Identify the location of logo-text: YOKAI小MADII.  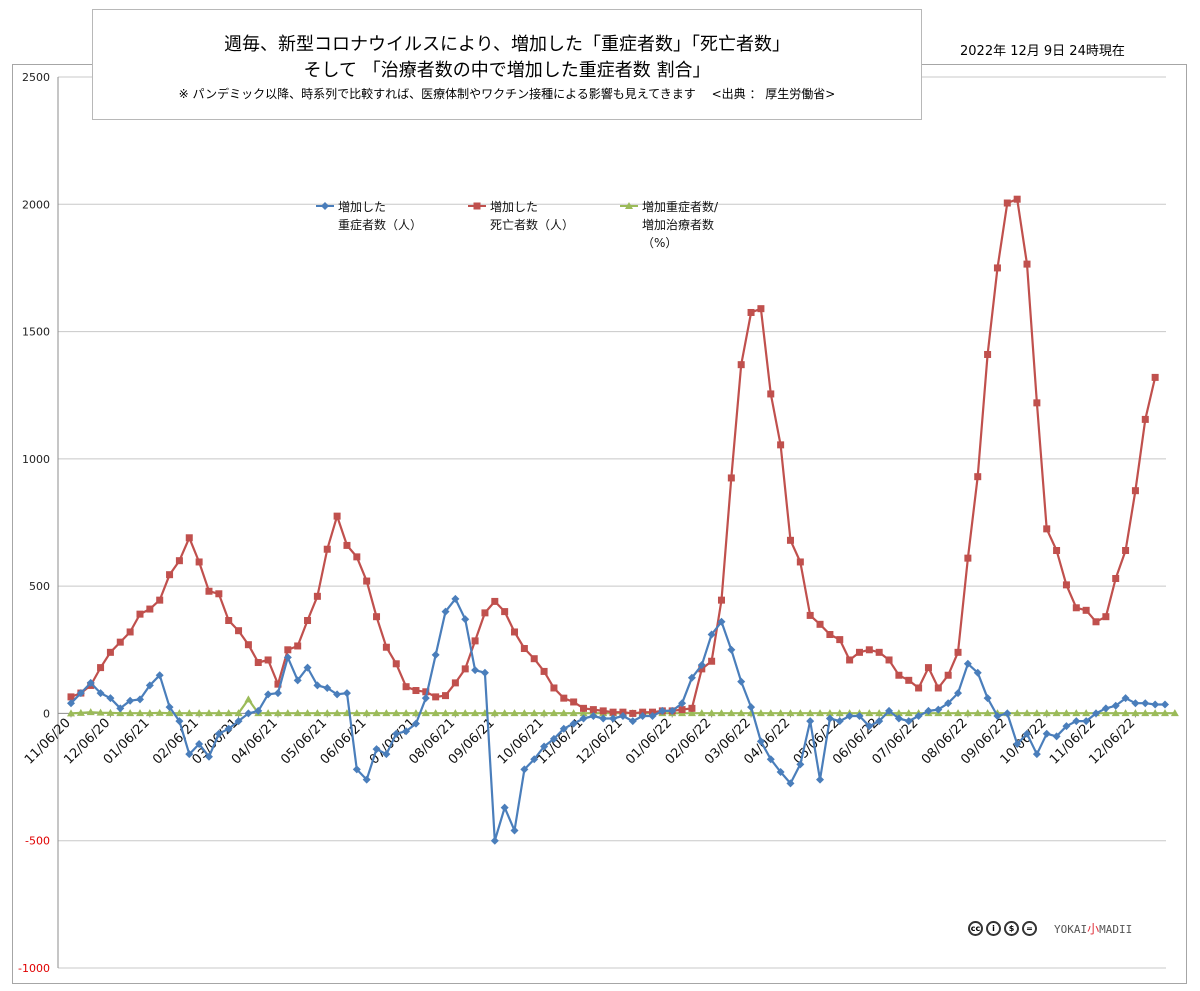
(1093, 928).